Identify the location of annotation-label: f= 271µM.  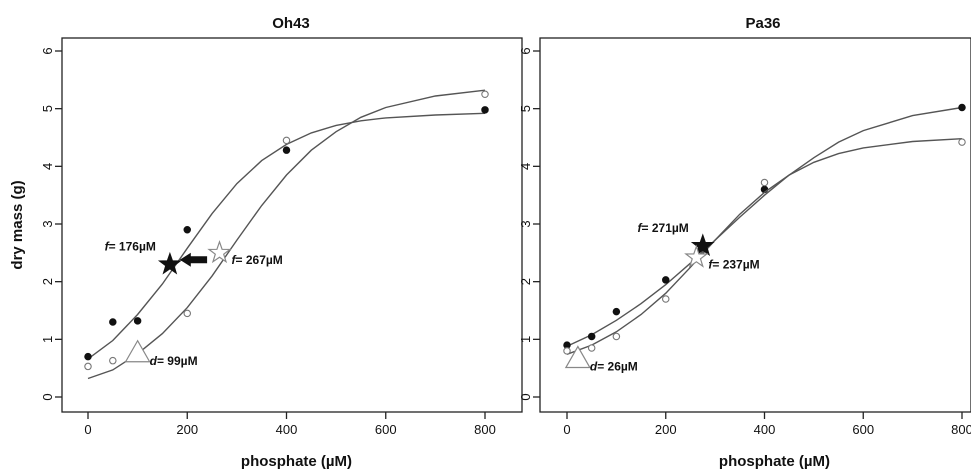
(663, 228).